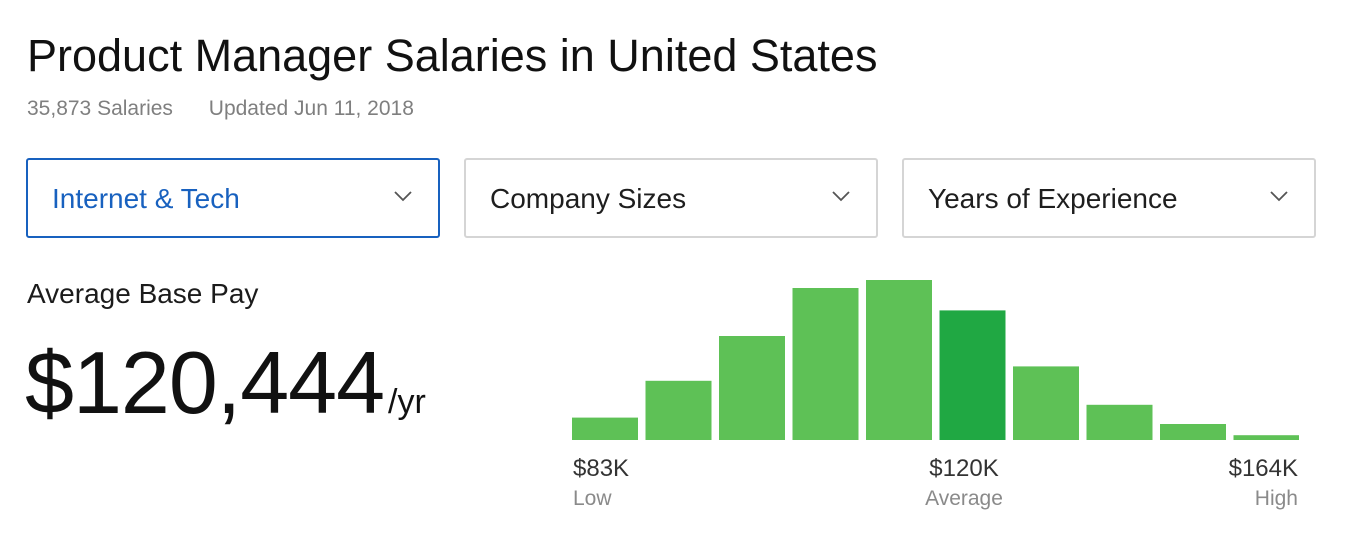 Image resolution: width=1352 pixels, height=540 pixels. What do you see at coordinates (146, 198) in the screenshot?
I see `industry-filter-label: Internet & Tech` at bounding box center [146, 198].